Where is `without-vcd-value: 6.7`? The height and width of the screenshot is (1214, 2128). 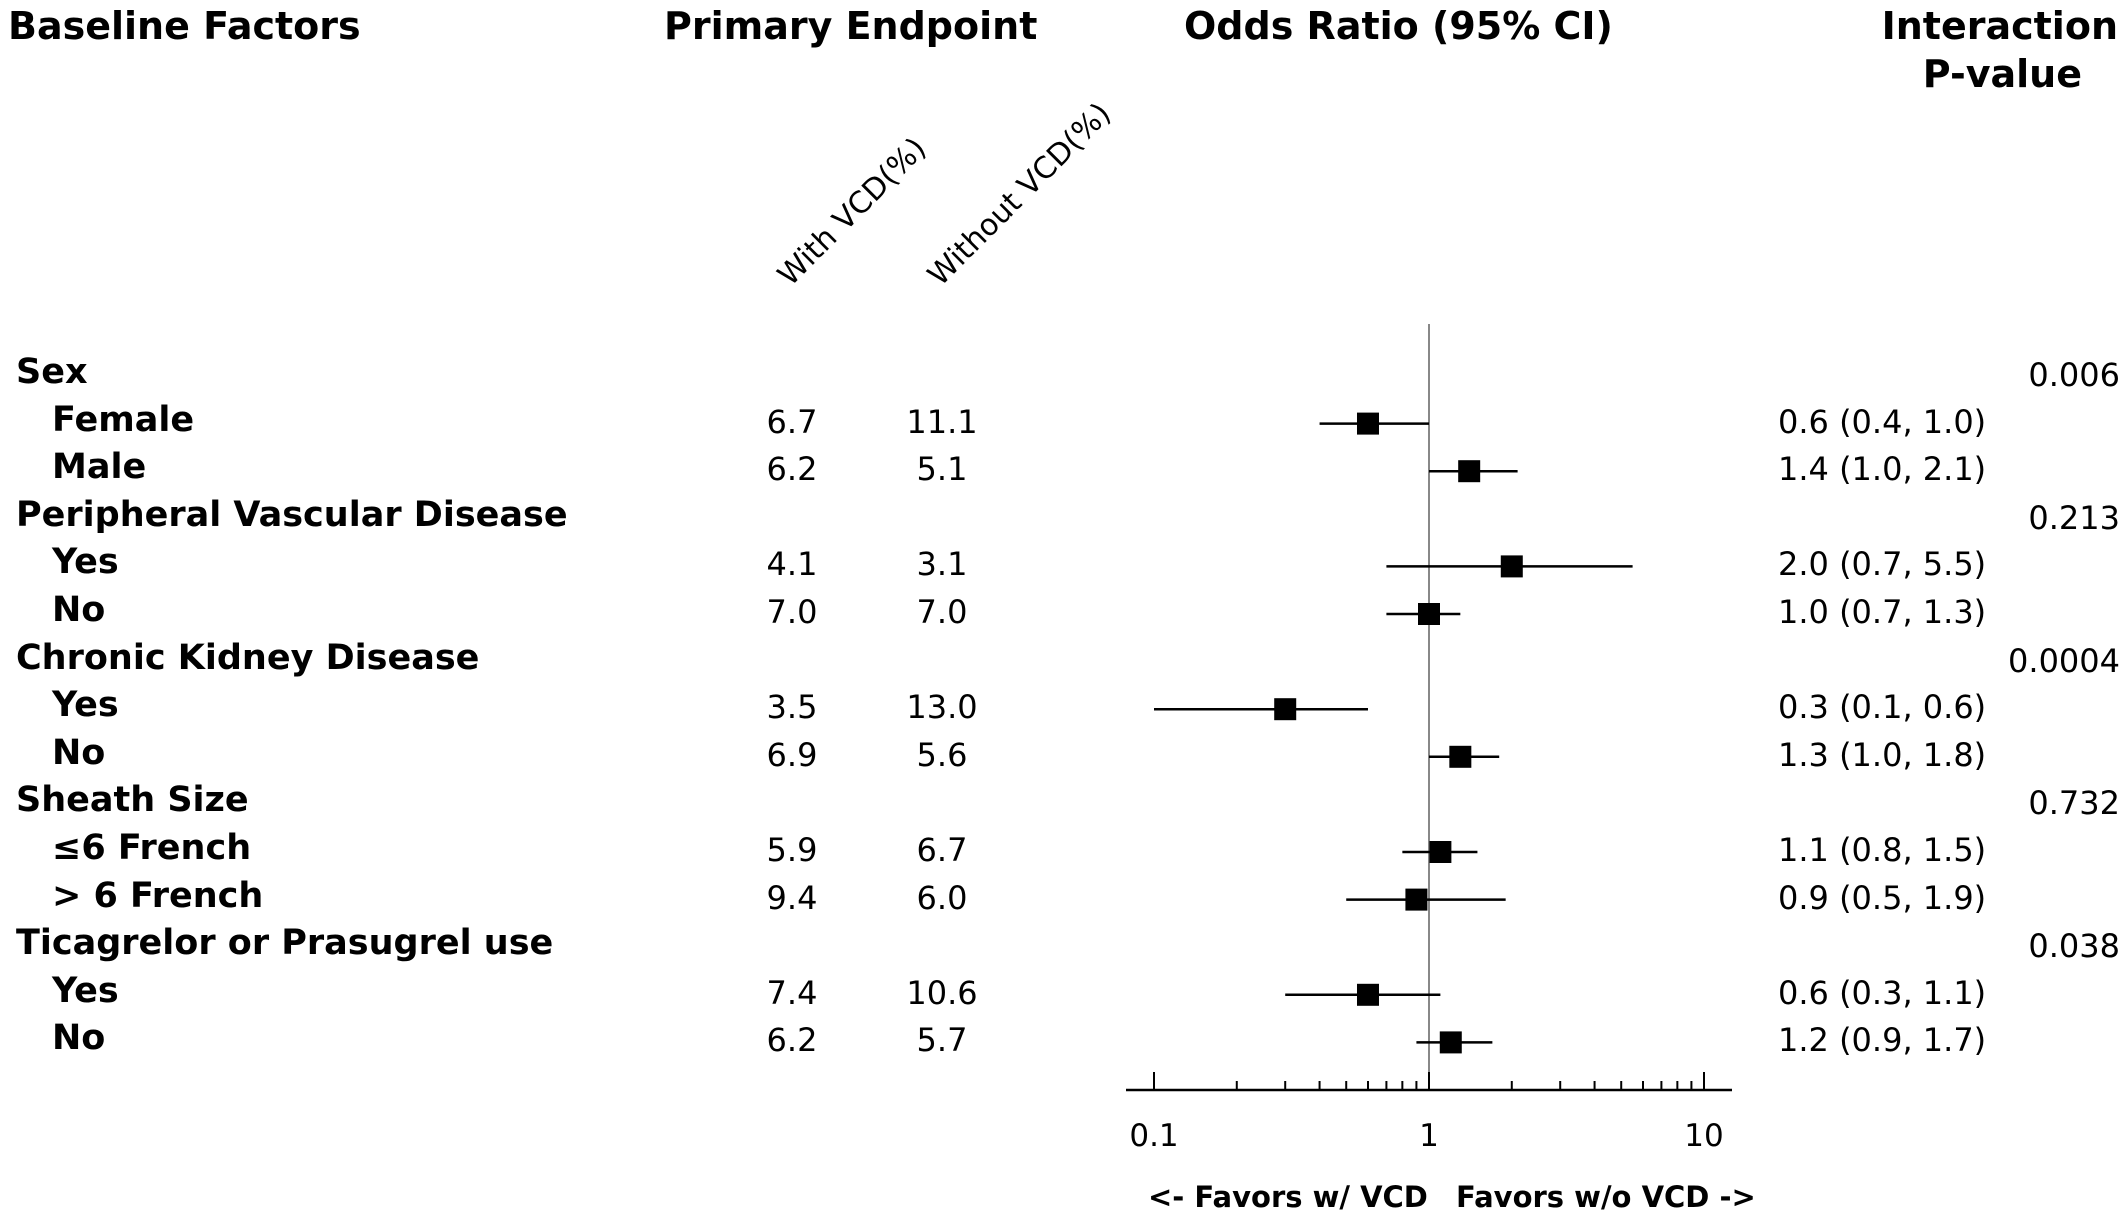 without-vcd-value: 6.7 is located at coordinates (942, 850).